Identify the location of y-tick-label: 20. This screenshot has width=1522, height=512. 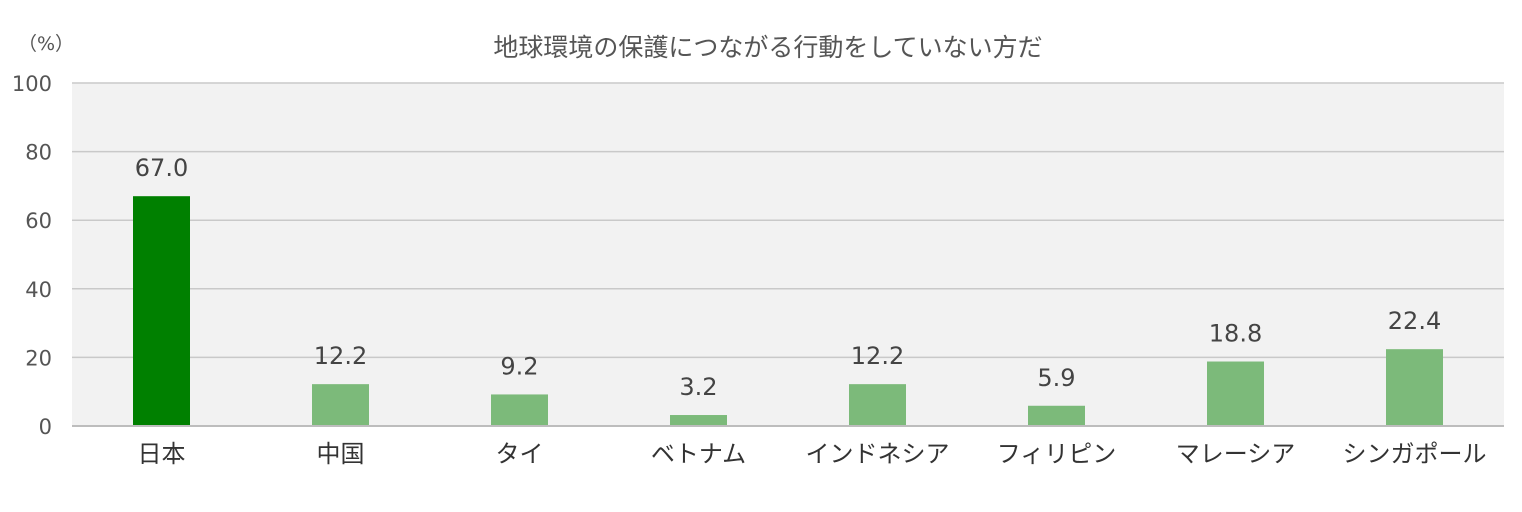
(38, 358).